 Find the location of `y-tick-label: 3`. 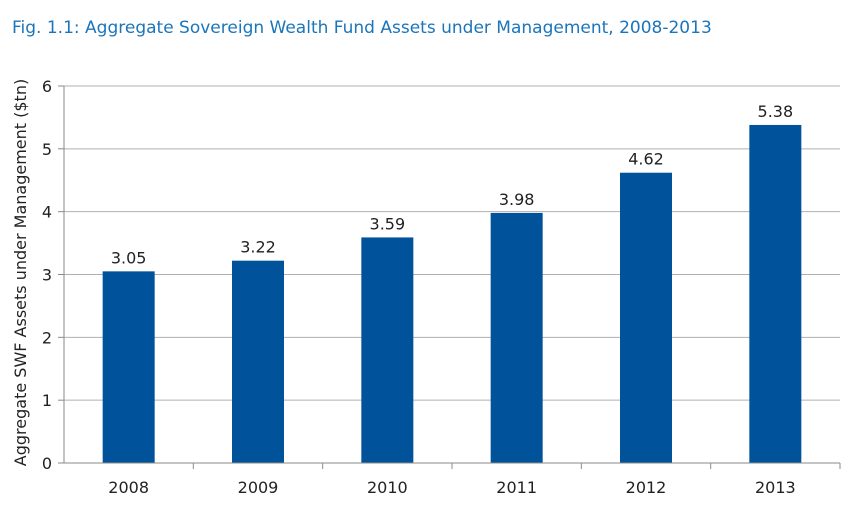

y-tick-label: 3 is located at coordinates (47, 275).